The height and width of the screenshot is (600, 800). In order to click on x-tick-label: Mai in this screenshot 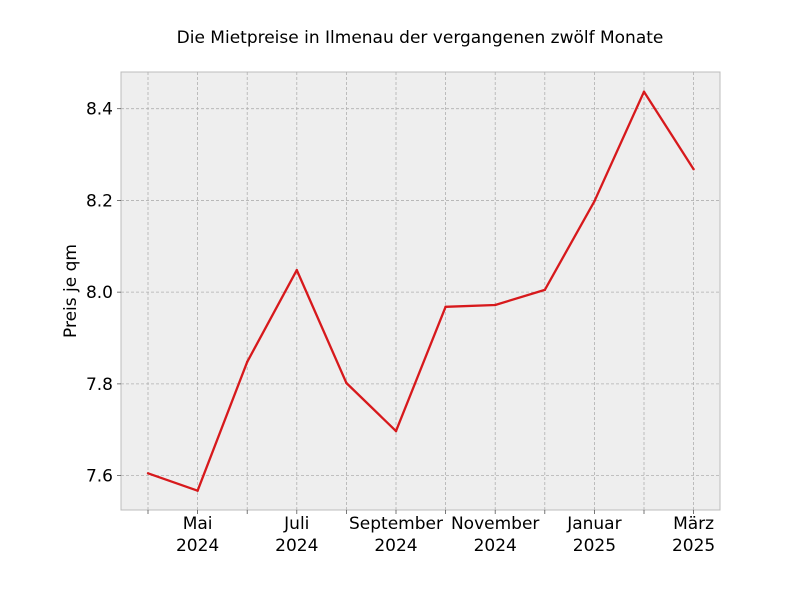, I will do `click(198, 524)`.